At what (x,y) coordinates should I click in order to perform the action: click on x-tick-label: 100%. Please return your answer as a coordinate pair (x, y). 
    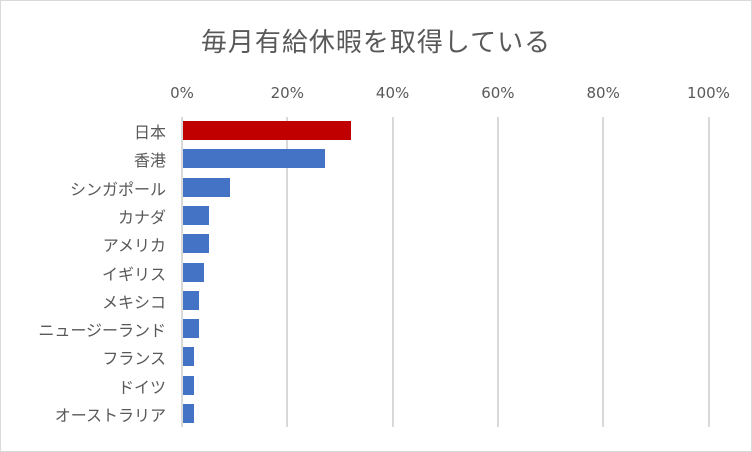
    Looking at the image, I should click on (708, 93).